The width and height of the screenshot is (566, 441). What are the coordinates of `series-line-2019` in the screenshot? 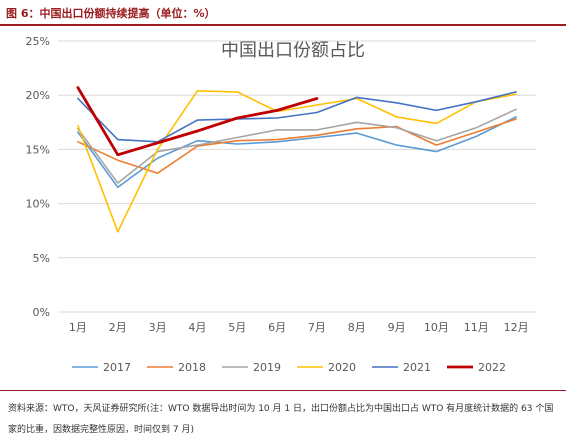 It's located at (297, 146).